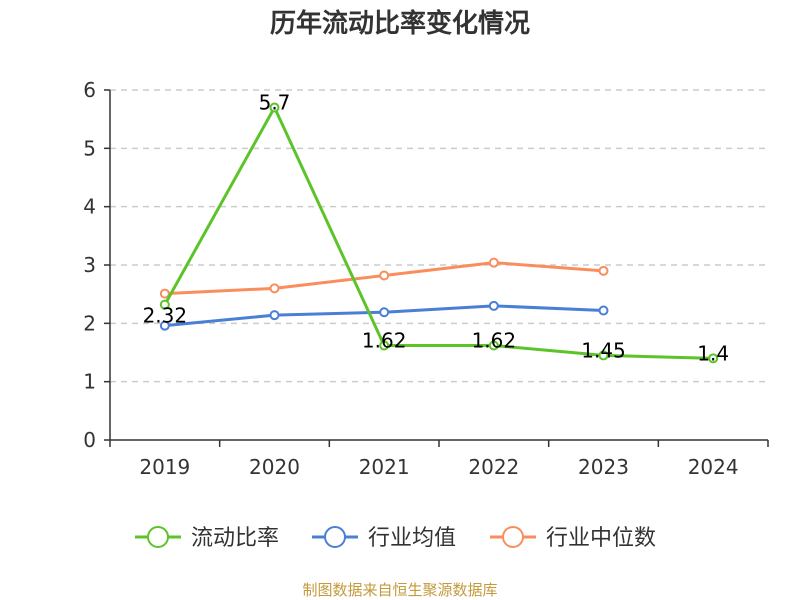 The image size is (800, 600). What do you see at coordinates (412, 538) in the screenshot?
I see `legend-label: 行业均值` at bounding box center [412, 538].